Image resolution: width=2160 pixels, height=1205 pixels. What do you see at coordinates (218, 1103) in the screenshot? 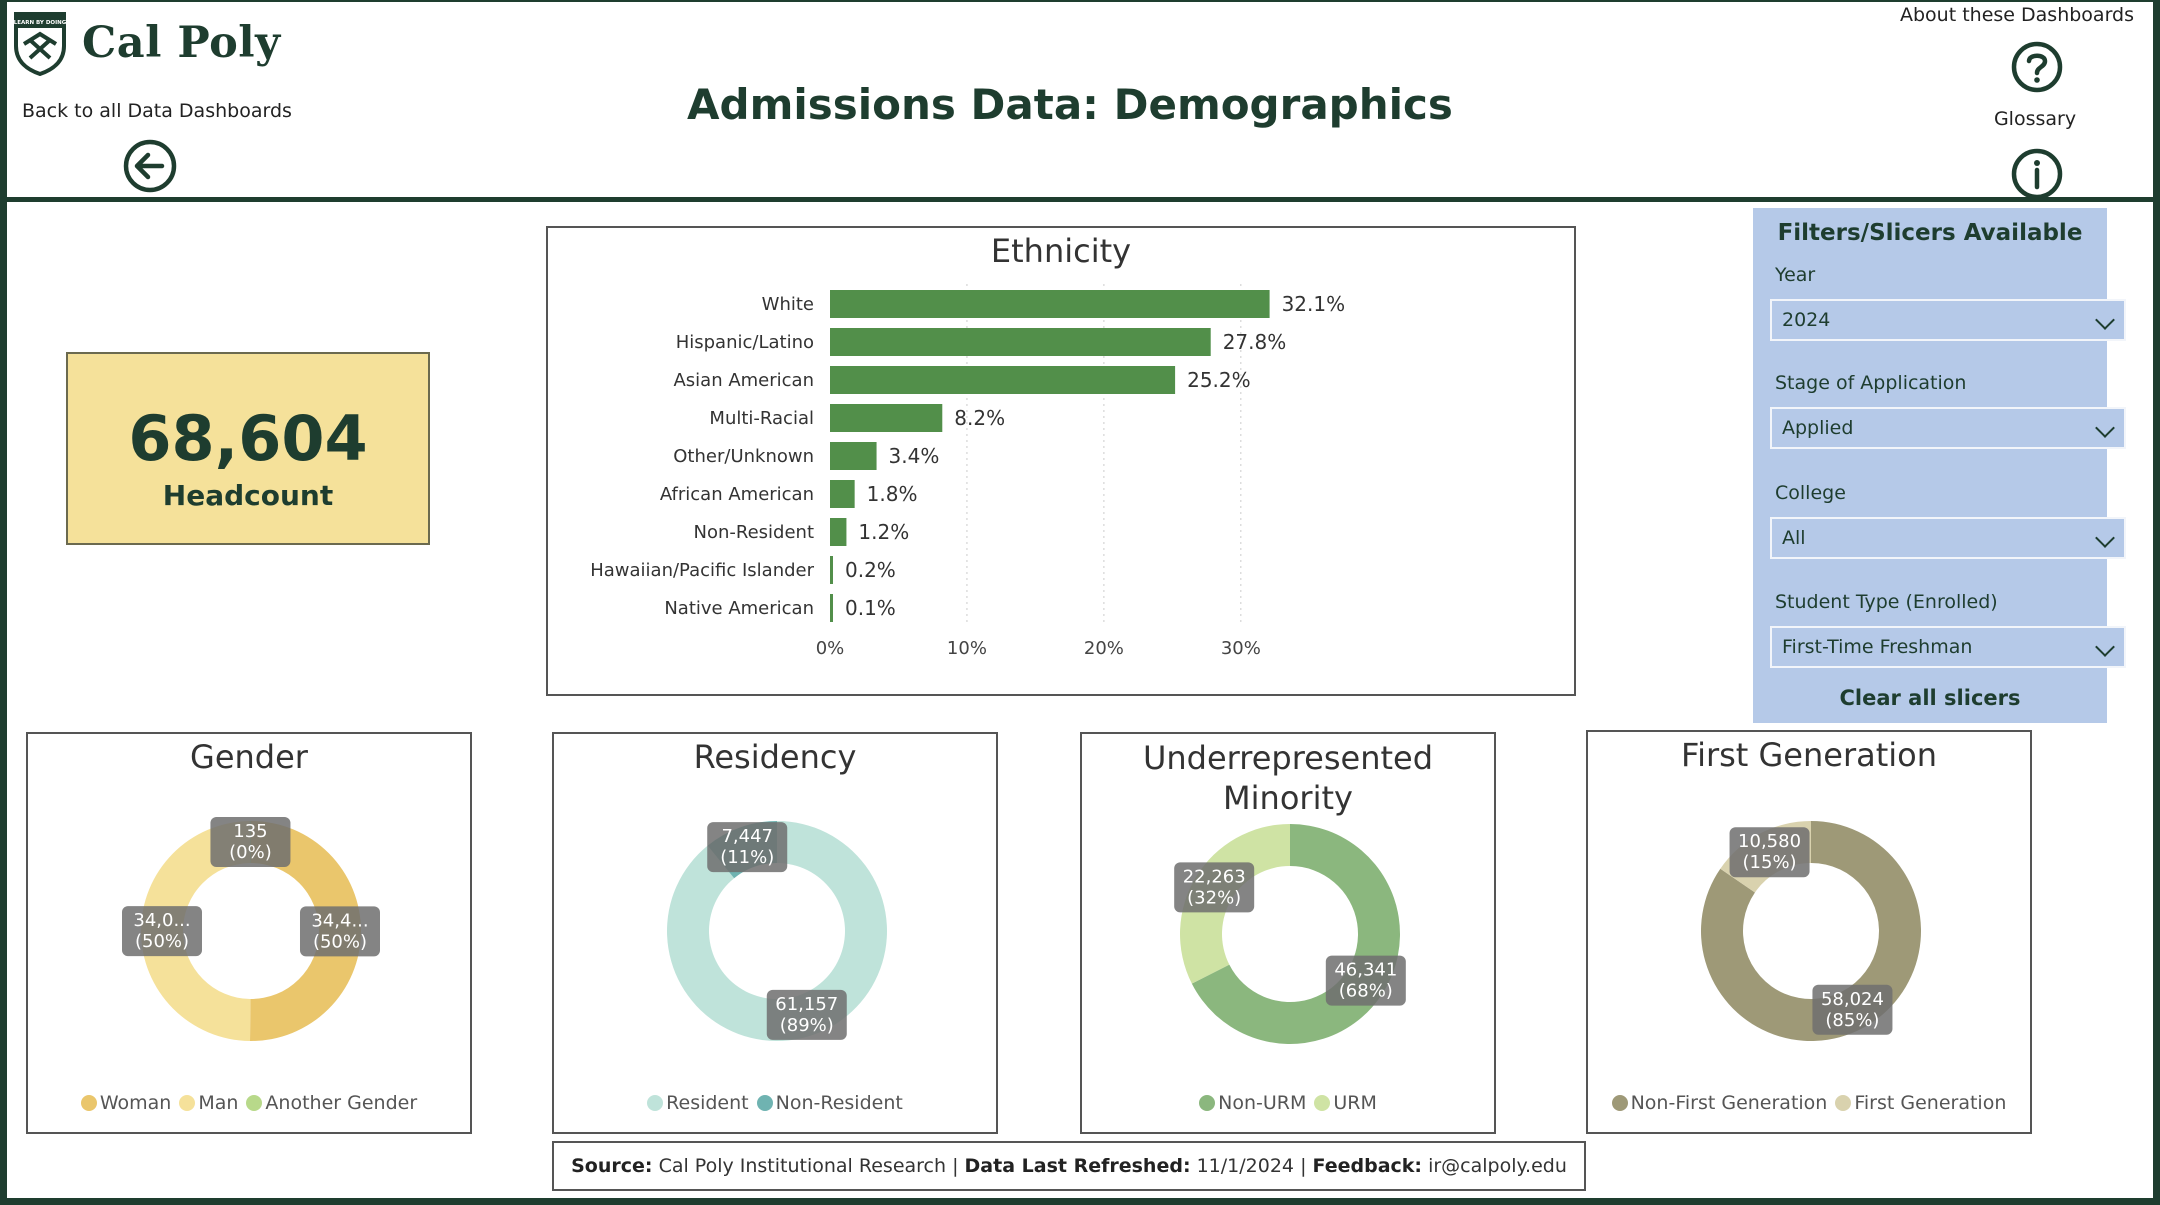
I see `legend-label: Man` at bounding box center [218, 1103].